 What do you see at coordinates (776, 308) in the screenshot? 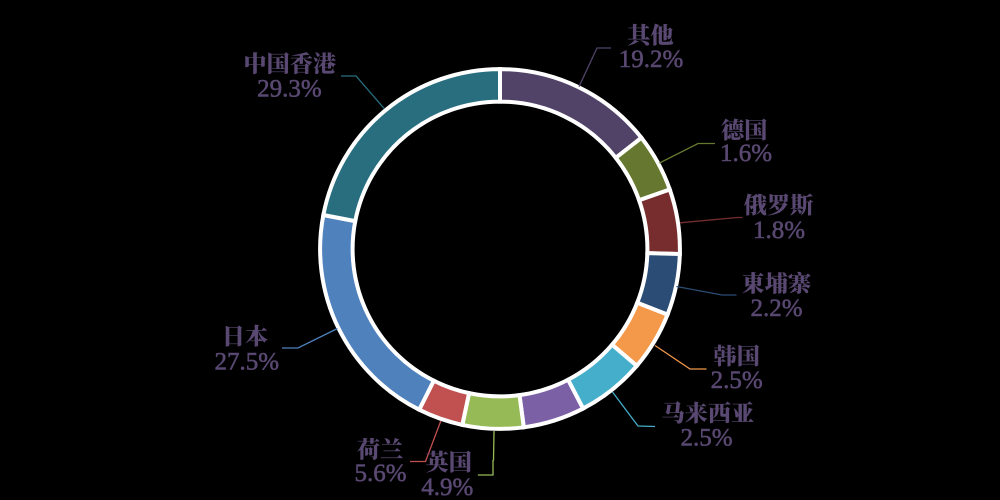
I see `svg-text: 2.2%` at bounding box center [776, 308].